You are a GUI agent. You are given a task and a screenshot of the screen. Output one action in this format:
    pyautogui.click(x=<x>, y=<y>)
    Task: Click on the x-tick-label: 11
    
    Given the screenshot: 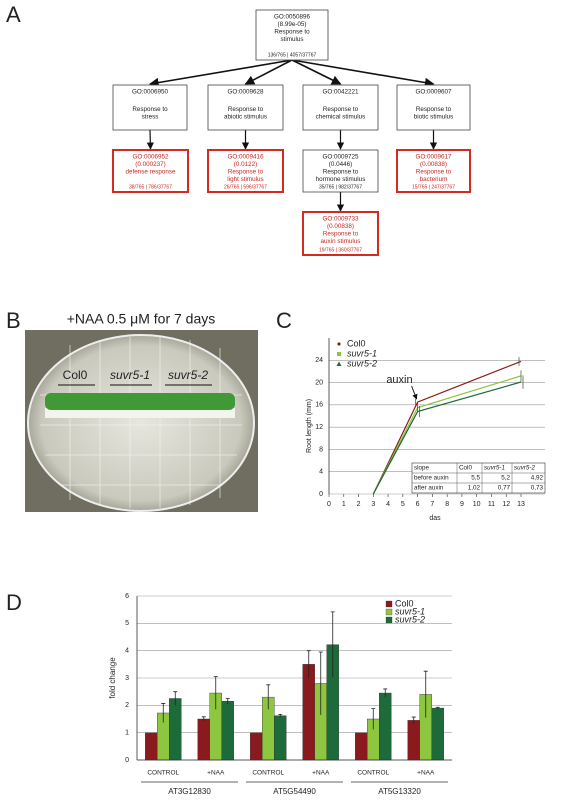 What is the action you would take?
    pyautogui.click(x=491, y=504)
    